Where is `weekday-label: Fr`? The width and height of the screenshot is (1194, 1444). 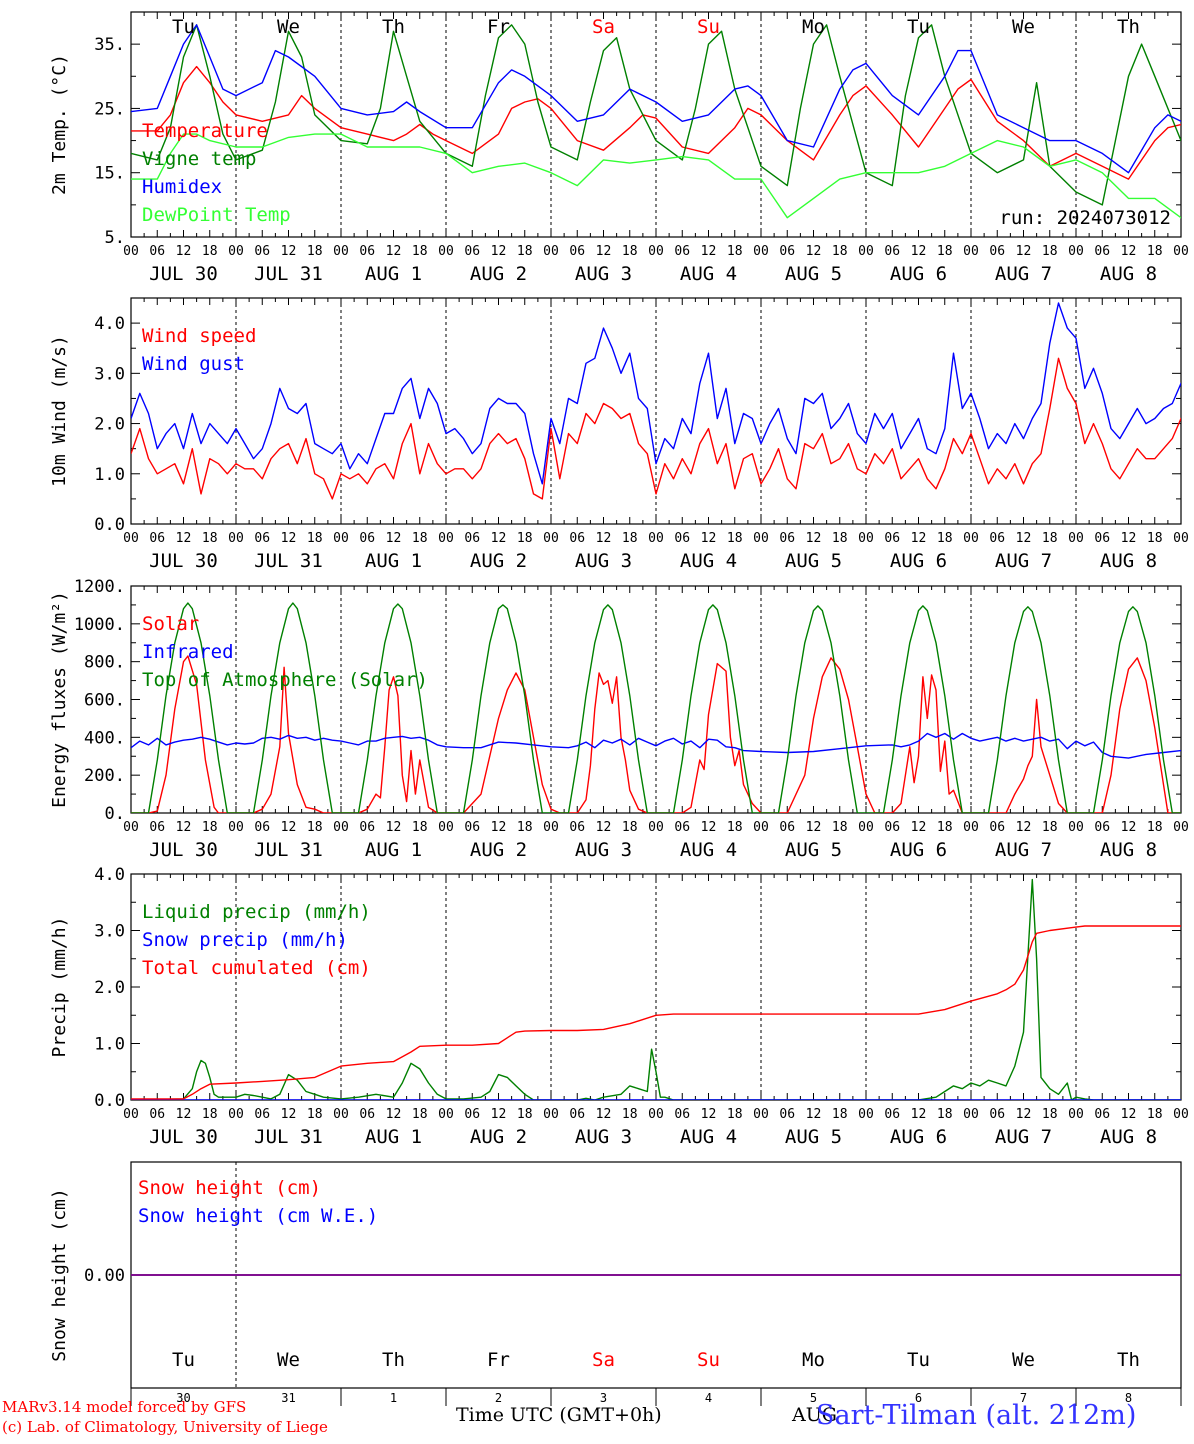 weekday-label: Fr is located at coordinates (498, 1360).